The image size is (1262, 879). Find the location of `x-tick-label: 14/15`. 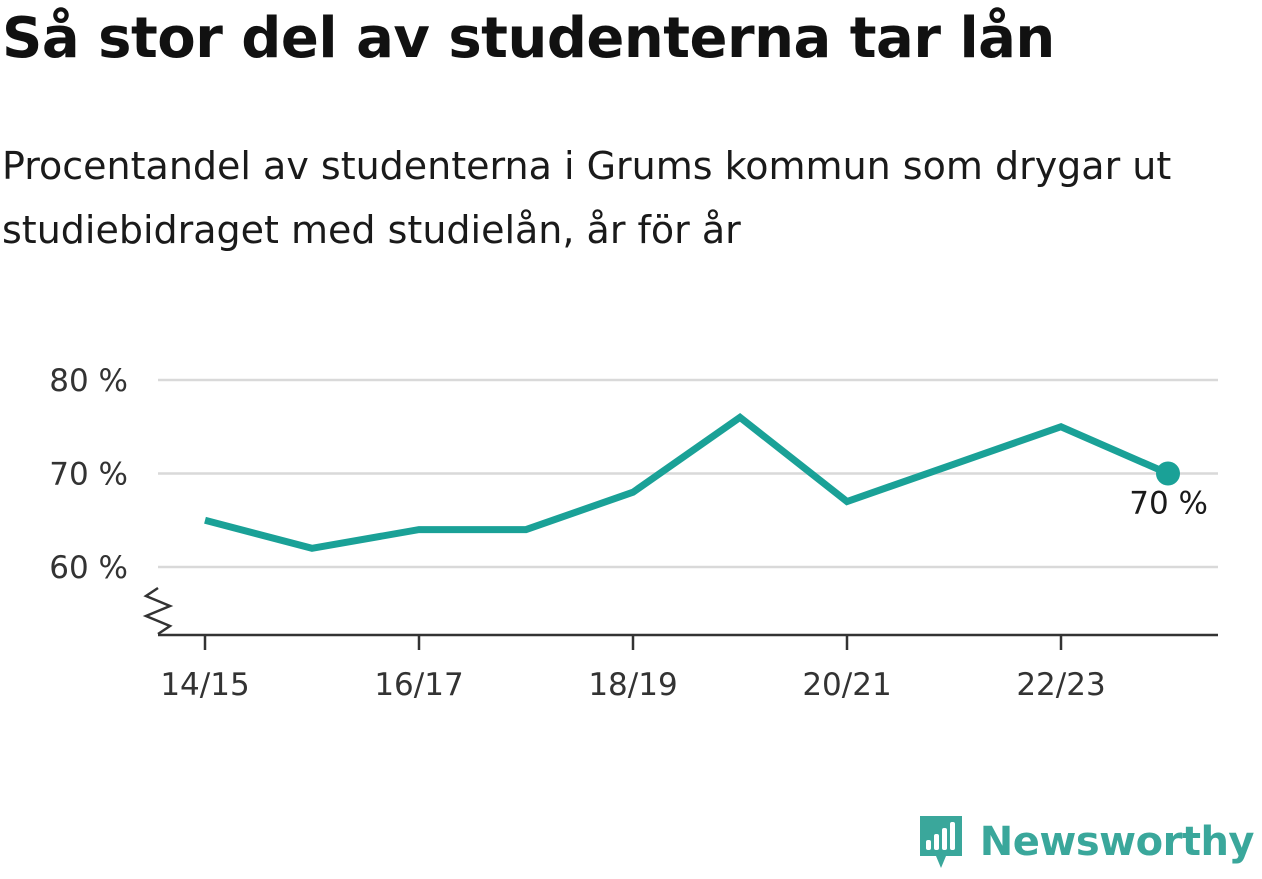

x-tick-label: 14/15 is located at coordinates (204, 685).